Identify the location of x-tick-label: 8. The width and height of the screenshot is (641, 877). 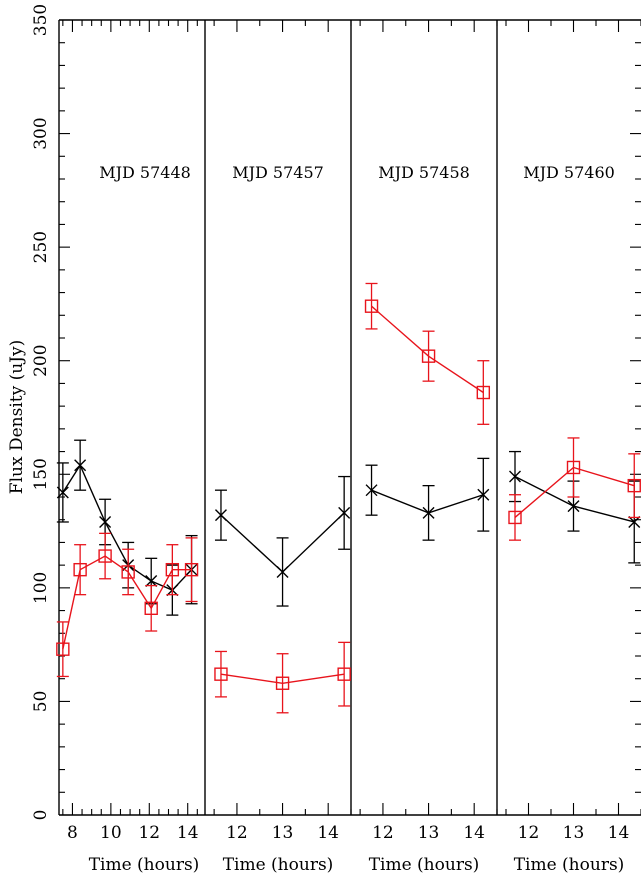
(72, 833).